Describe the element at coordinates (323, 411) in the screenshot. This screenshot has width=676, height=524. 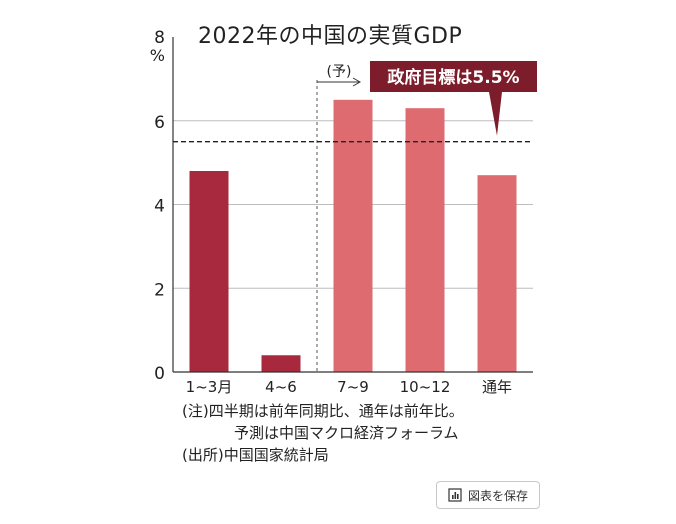
I see `note-line-1: (注)四半期は前年同期比、通年は前年比。` at that location.